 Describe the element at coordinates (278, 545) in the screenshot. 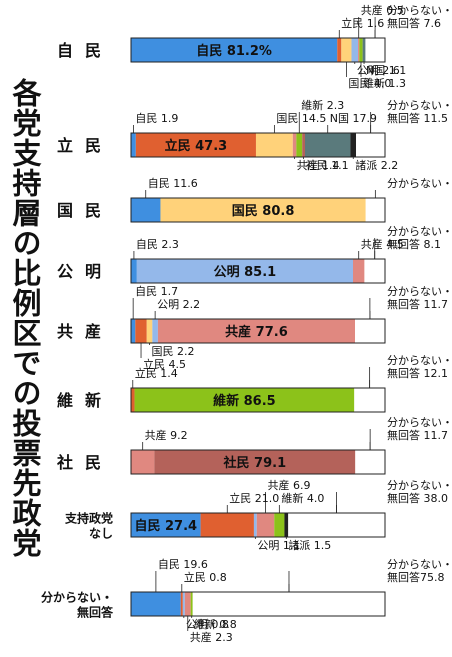

I see `data-label: 公明 1.1` at that location.